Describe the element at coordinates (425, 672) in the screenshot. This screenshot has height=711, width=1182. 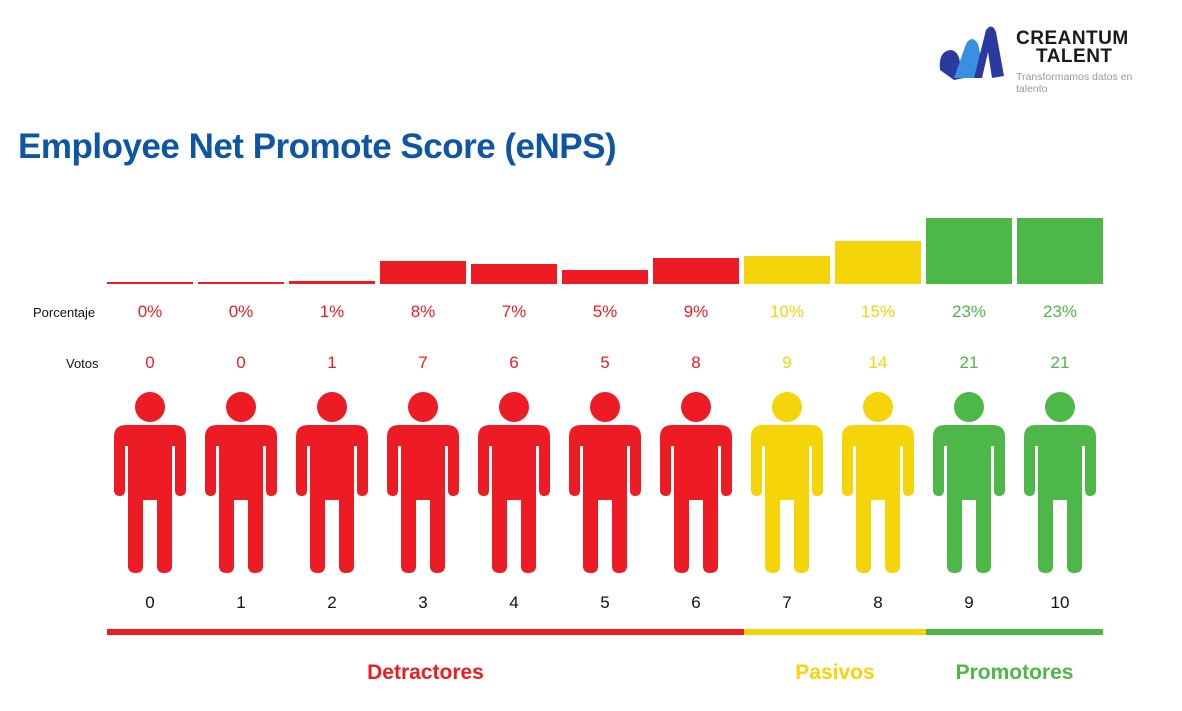
I see `group-label-detractor: Detractores` at that location.